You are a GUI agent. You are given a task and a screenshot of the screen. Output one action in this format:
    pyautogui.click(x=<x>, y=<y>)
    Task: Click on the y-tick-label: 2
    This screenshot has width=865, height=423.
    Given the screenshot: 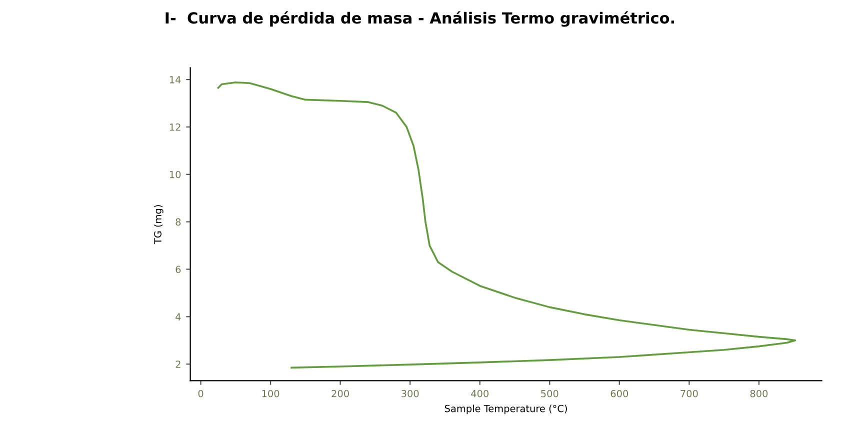 What is the action you would take?
    pyautogui.click(x=178, y=364)
    